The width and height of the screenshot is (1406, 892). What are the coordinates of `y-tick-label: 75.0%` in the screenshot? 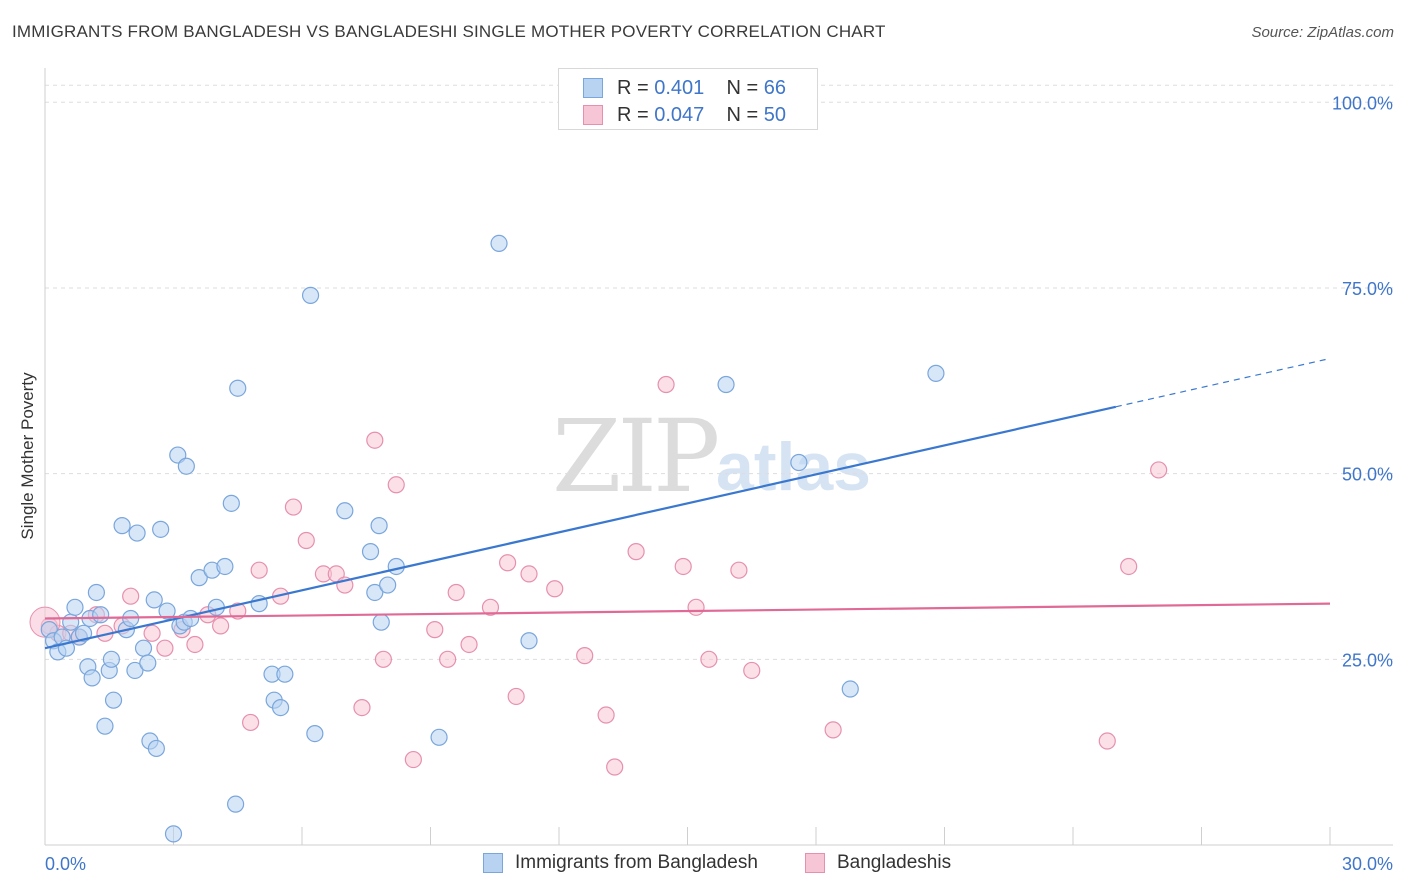 It's located at (1367, 289).